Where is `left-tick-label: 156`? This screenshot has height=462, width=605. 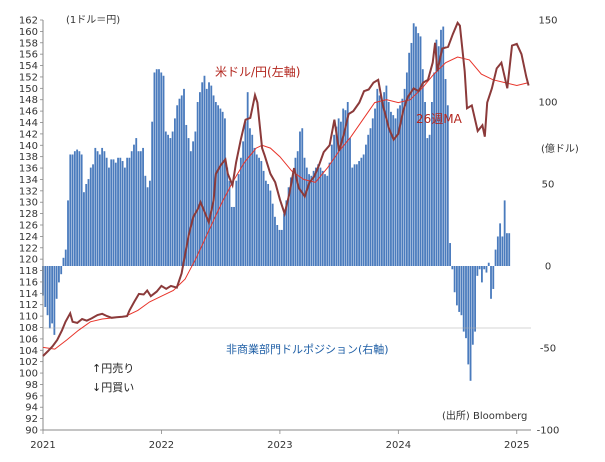 left-tick-label: 156 is located at coordinates (28, 55).